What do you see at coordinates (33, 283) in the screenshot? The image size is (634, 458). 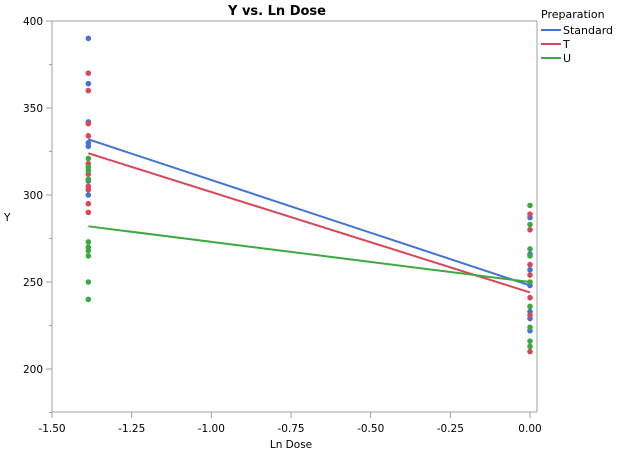 I see `y-tick-label: 250` at bounding box center [33, 283].